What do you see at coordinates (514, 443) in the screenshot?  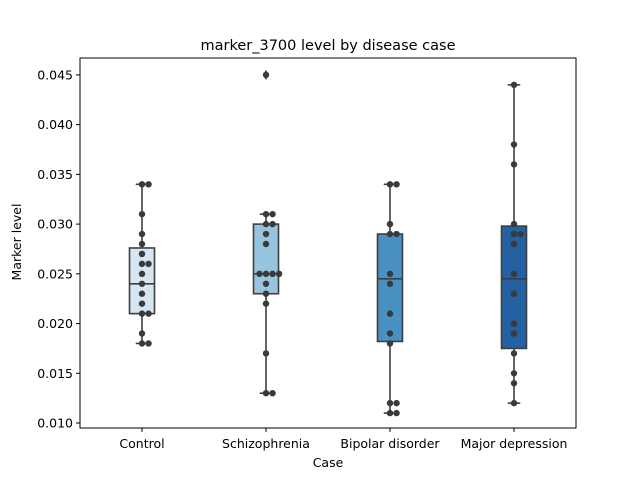 I see `x-tick-label: Major depression` at bounding box center [514, 443].